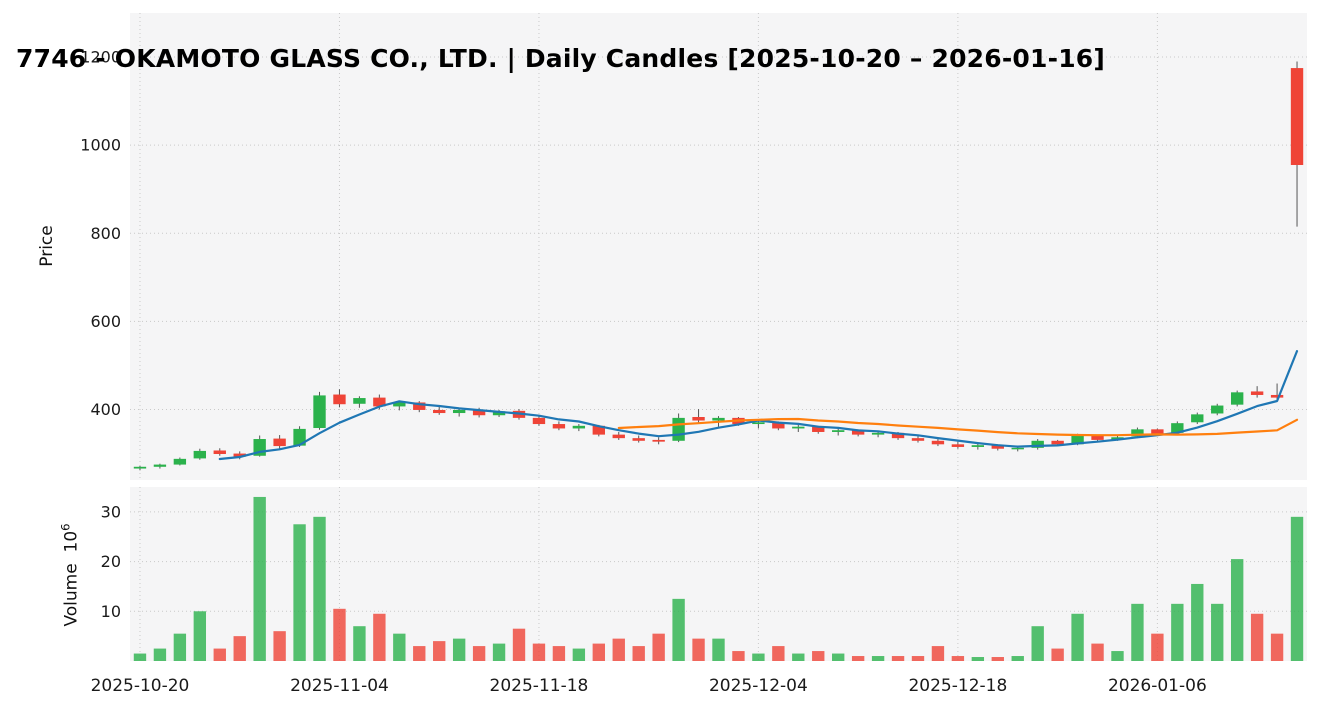 The height and width of the screenshot is (711, 1319). Describe the element at coordinates (140, 686) in the screenshot. I see `x-tick-label: 2025-10-20` at that location.